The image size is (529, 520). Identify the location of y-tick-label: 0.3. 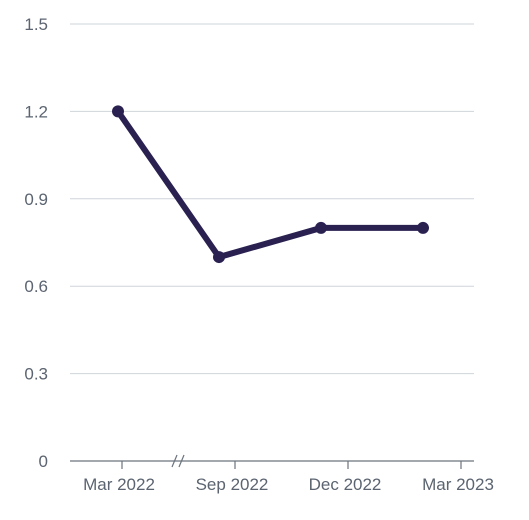
(36, 374).